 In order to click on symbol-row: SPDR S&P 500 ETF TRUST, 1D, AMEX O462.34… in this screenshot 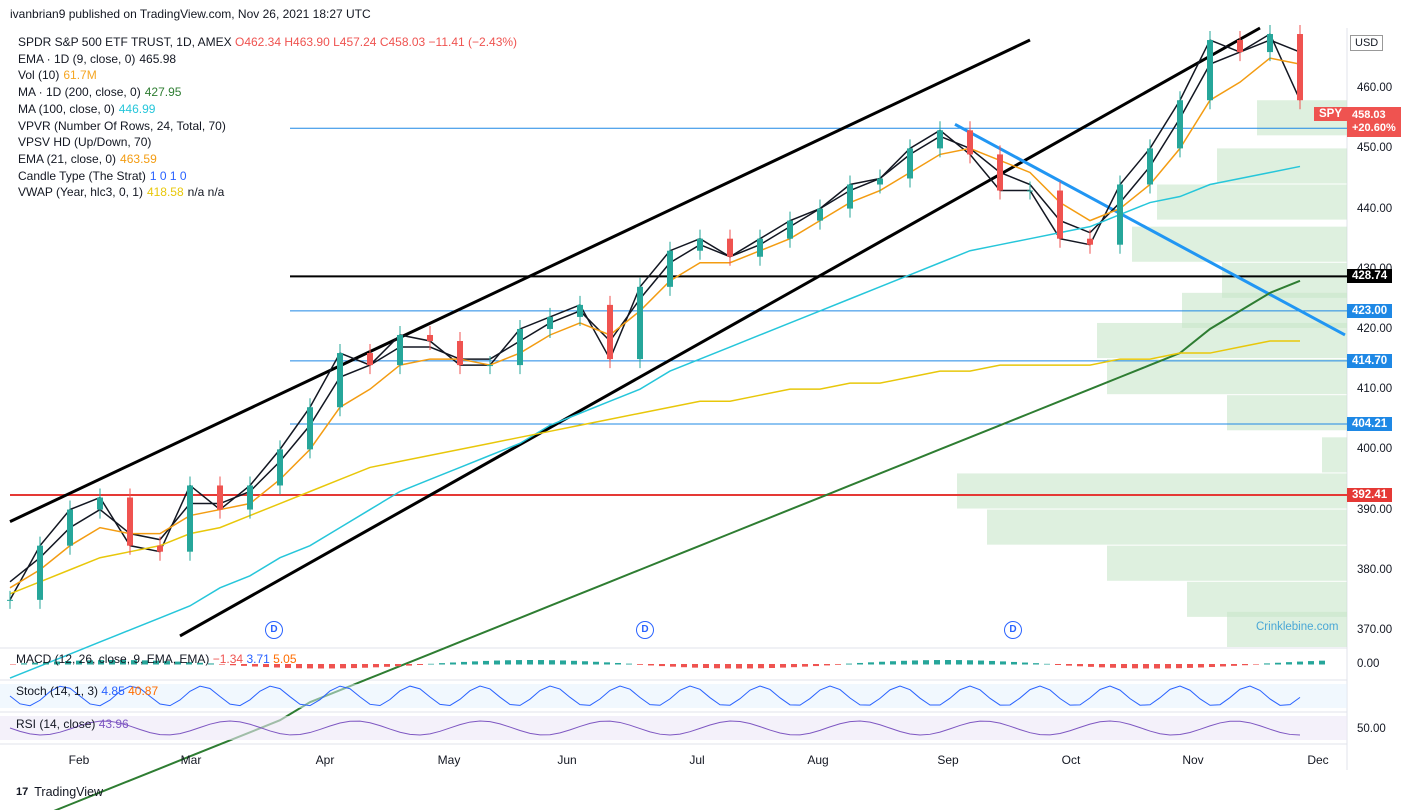, I will do `click(267, 42)`.